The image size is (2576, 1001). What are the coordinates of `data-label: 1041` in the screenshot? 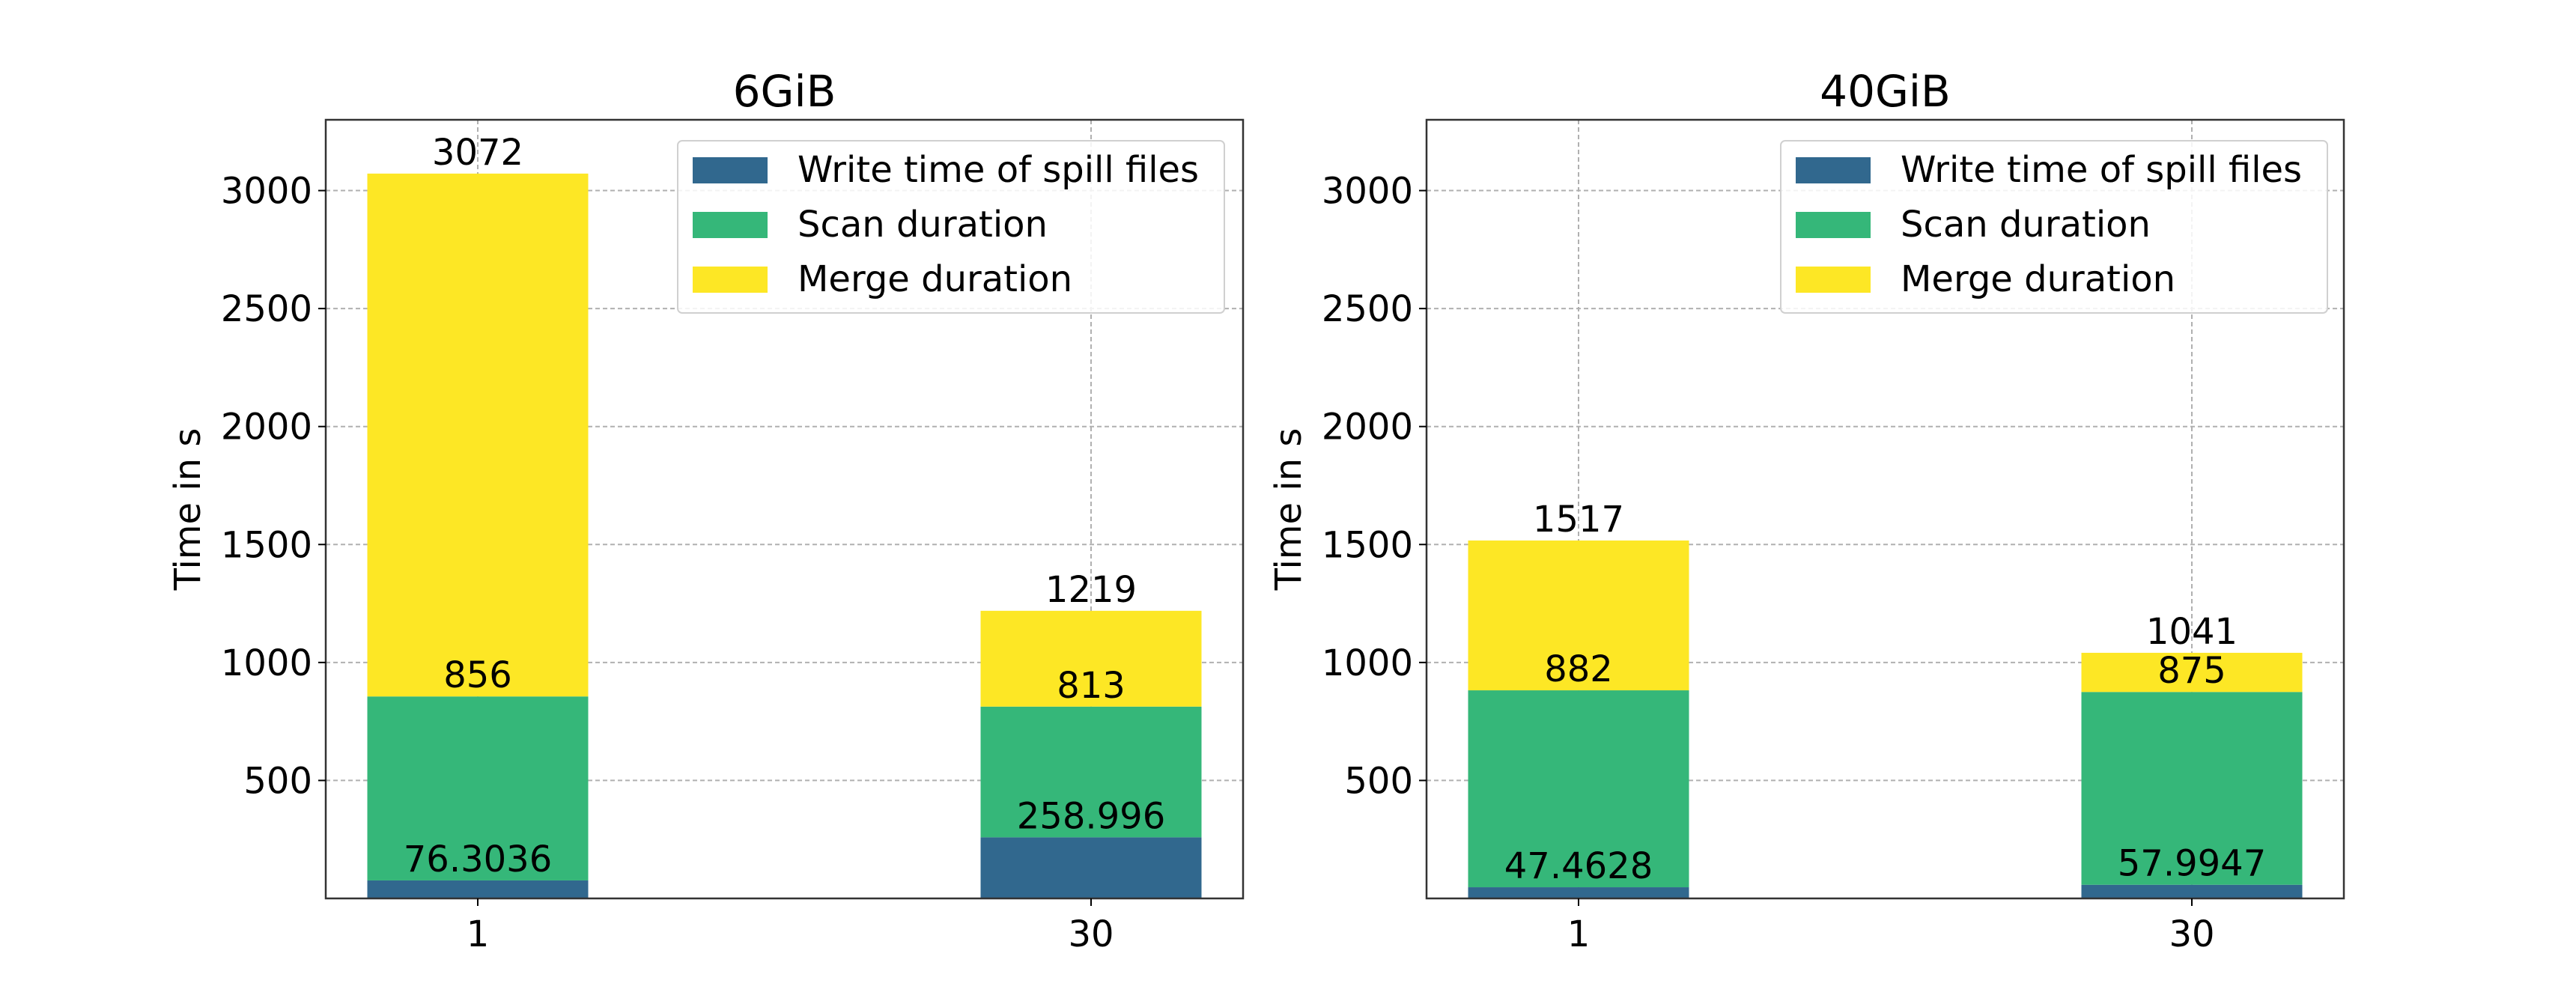 It's located at (2192, 632).